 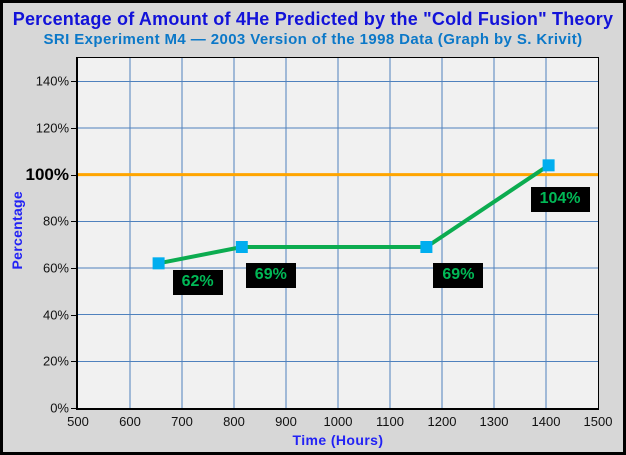 What do you see at coordinates (560, 200) in the screenshot?
I see `data-label: 104%` at bounding box center [560, 200].